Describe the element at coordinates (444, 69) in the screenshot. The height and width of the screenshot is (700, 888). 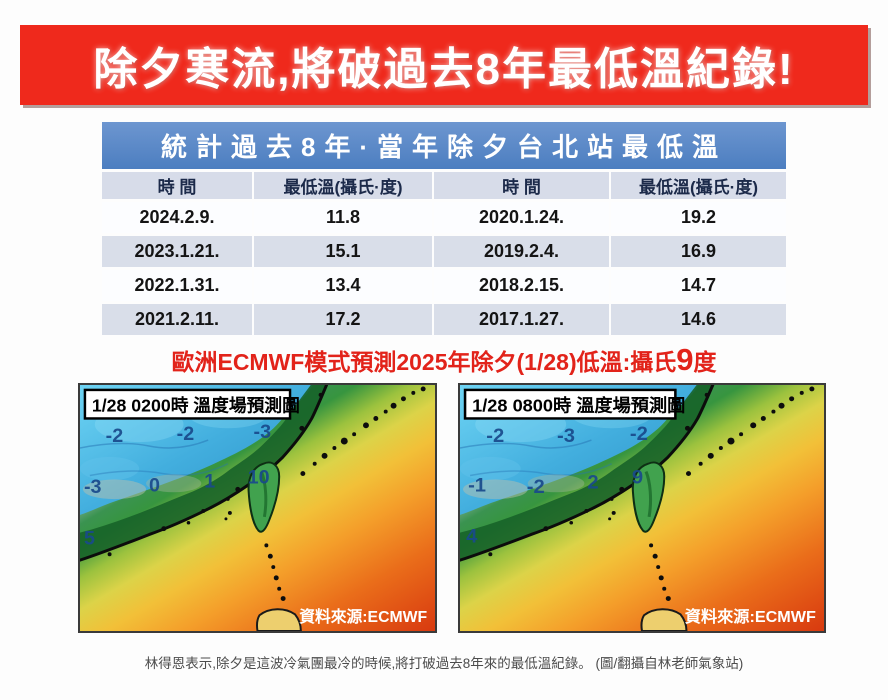
I see `headline-text: 除夕寒流,將破過去8年最低溫紀錄!` at that location.